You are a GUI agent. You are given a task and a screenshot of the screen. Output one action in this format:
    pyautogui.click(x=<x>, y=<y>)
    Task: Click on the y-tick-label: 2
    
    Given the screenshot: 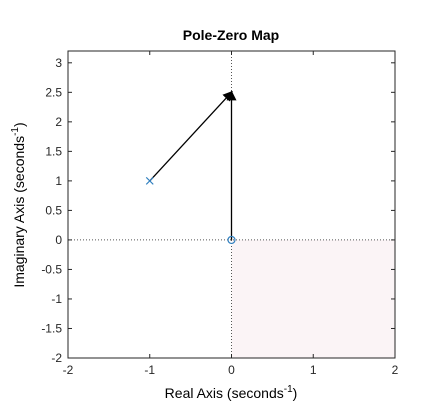 What is the action you would take?
    pyautogui.click(x=58, y=122)
    